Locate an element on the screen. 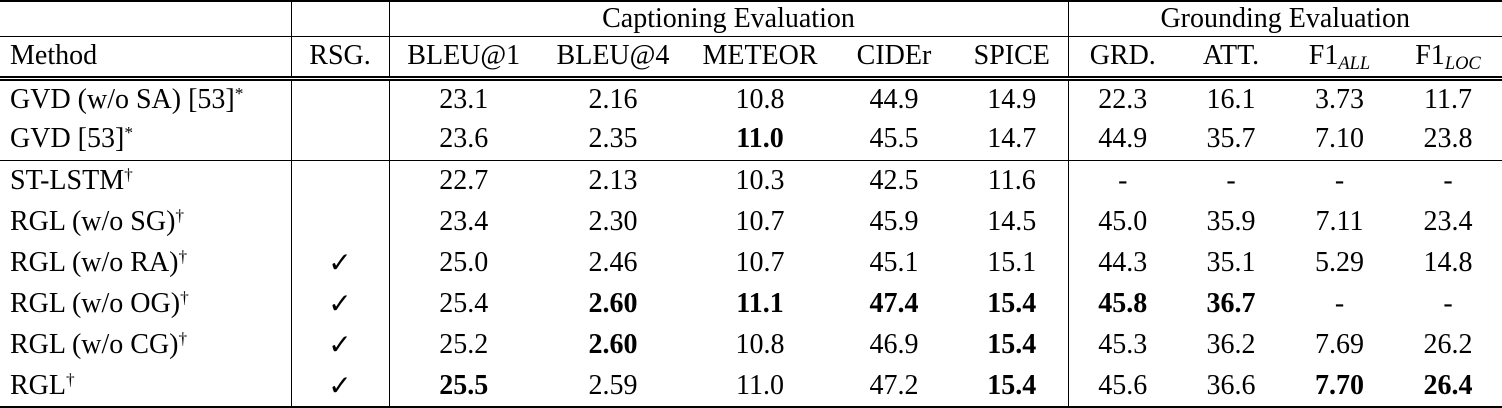 This screenshot has width=1502, height=408. value-cell: 45.6 is located at coordinates (1123, 385).